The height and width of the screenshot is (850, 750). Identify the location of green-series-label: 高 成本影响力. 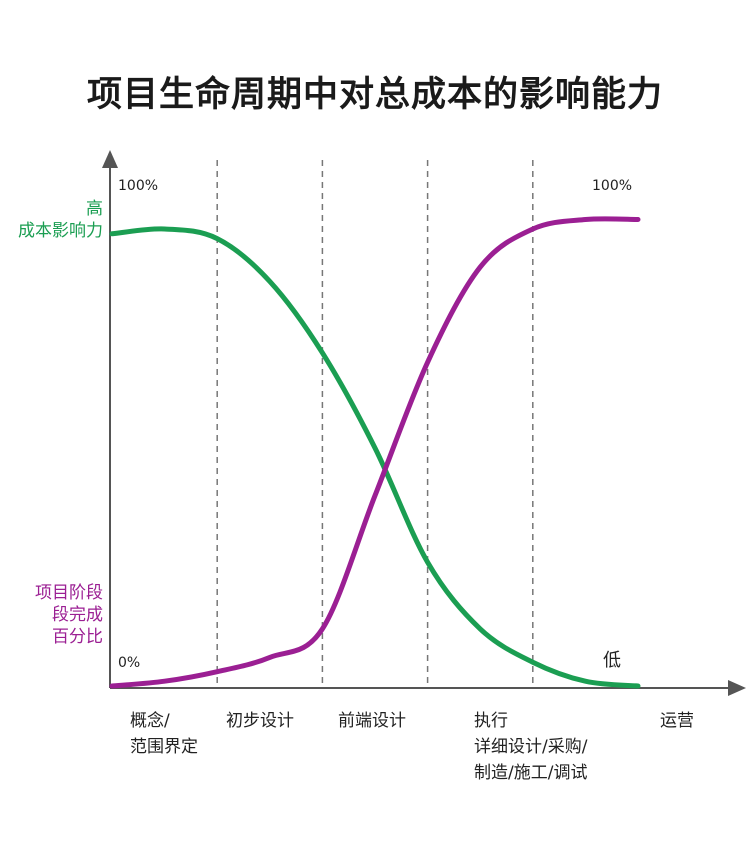
(54, 220).